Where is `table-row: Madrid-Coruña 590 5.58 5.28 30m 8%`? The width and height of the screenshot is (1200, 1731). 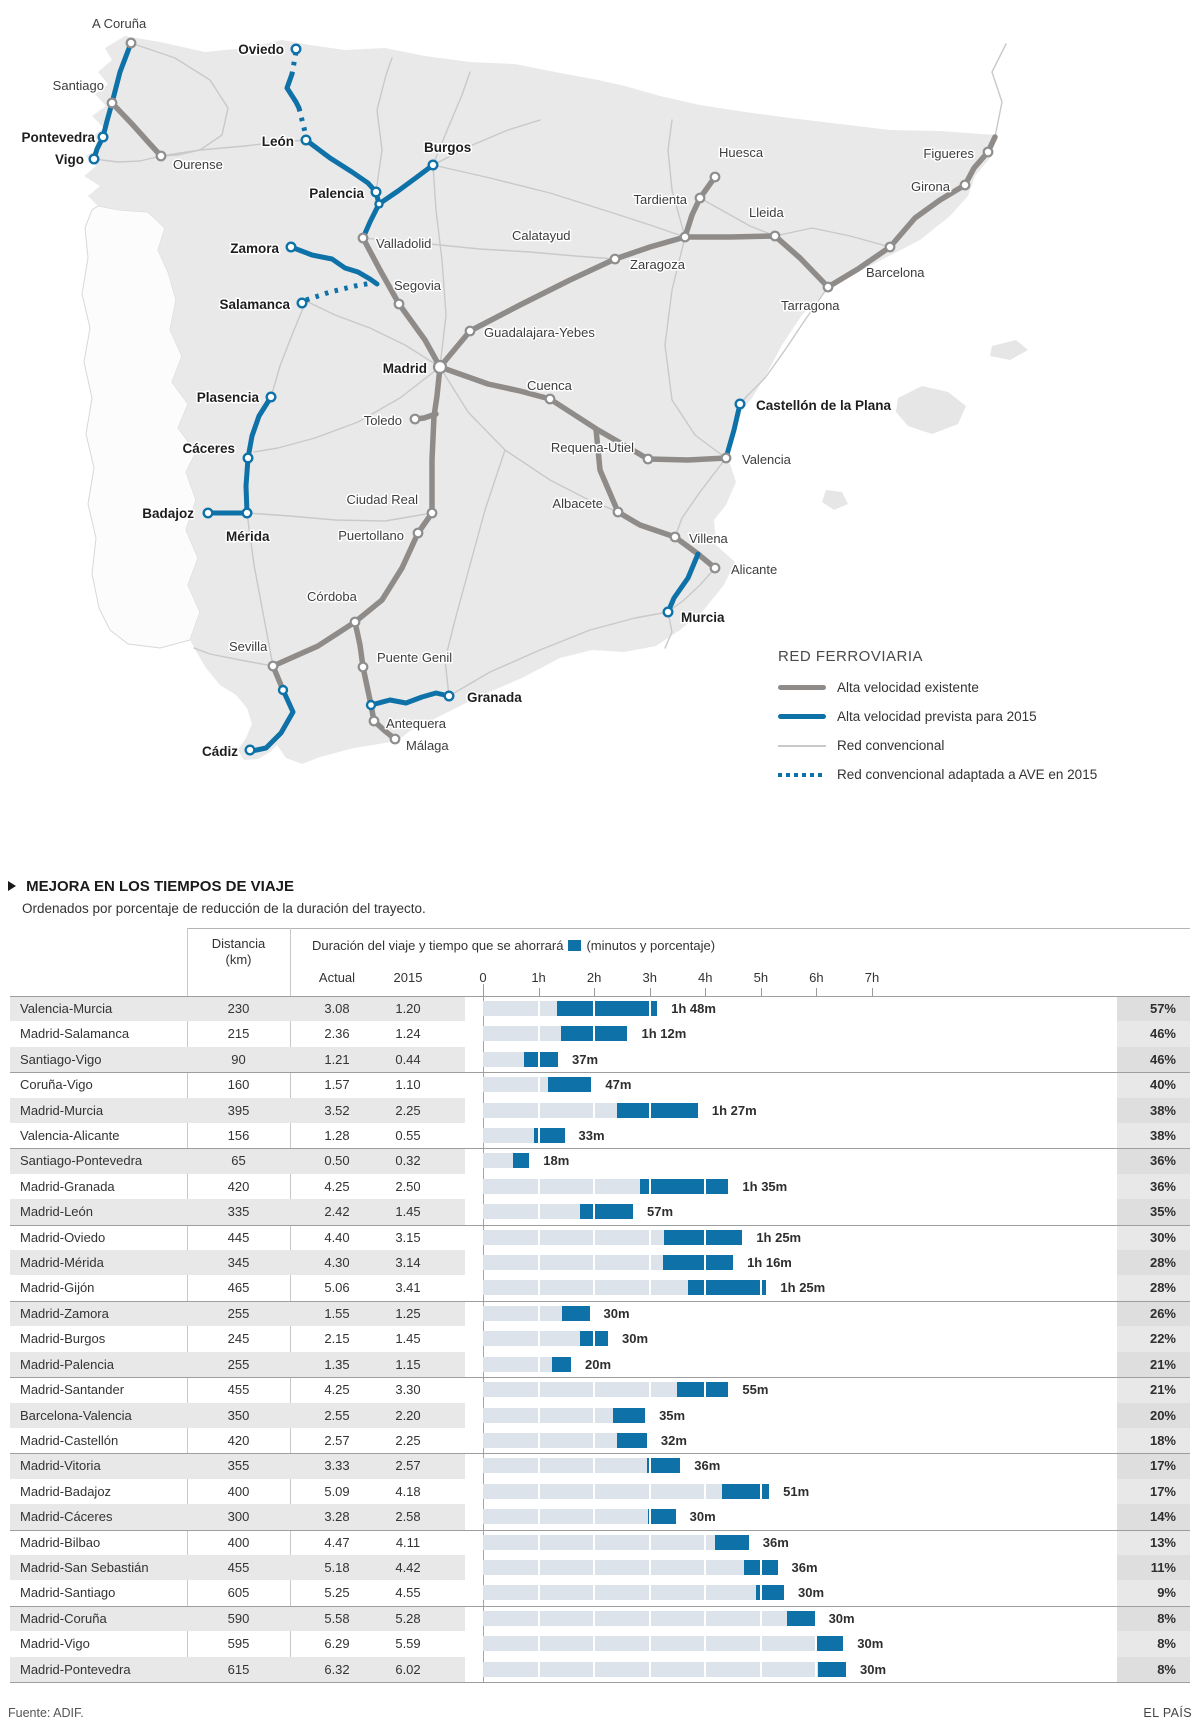 table-row: Madrid-Coruña 590 5.58 5.28 30m 8% is located at coordinates (600, 1618).